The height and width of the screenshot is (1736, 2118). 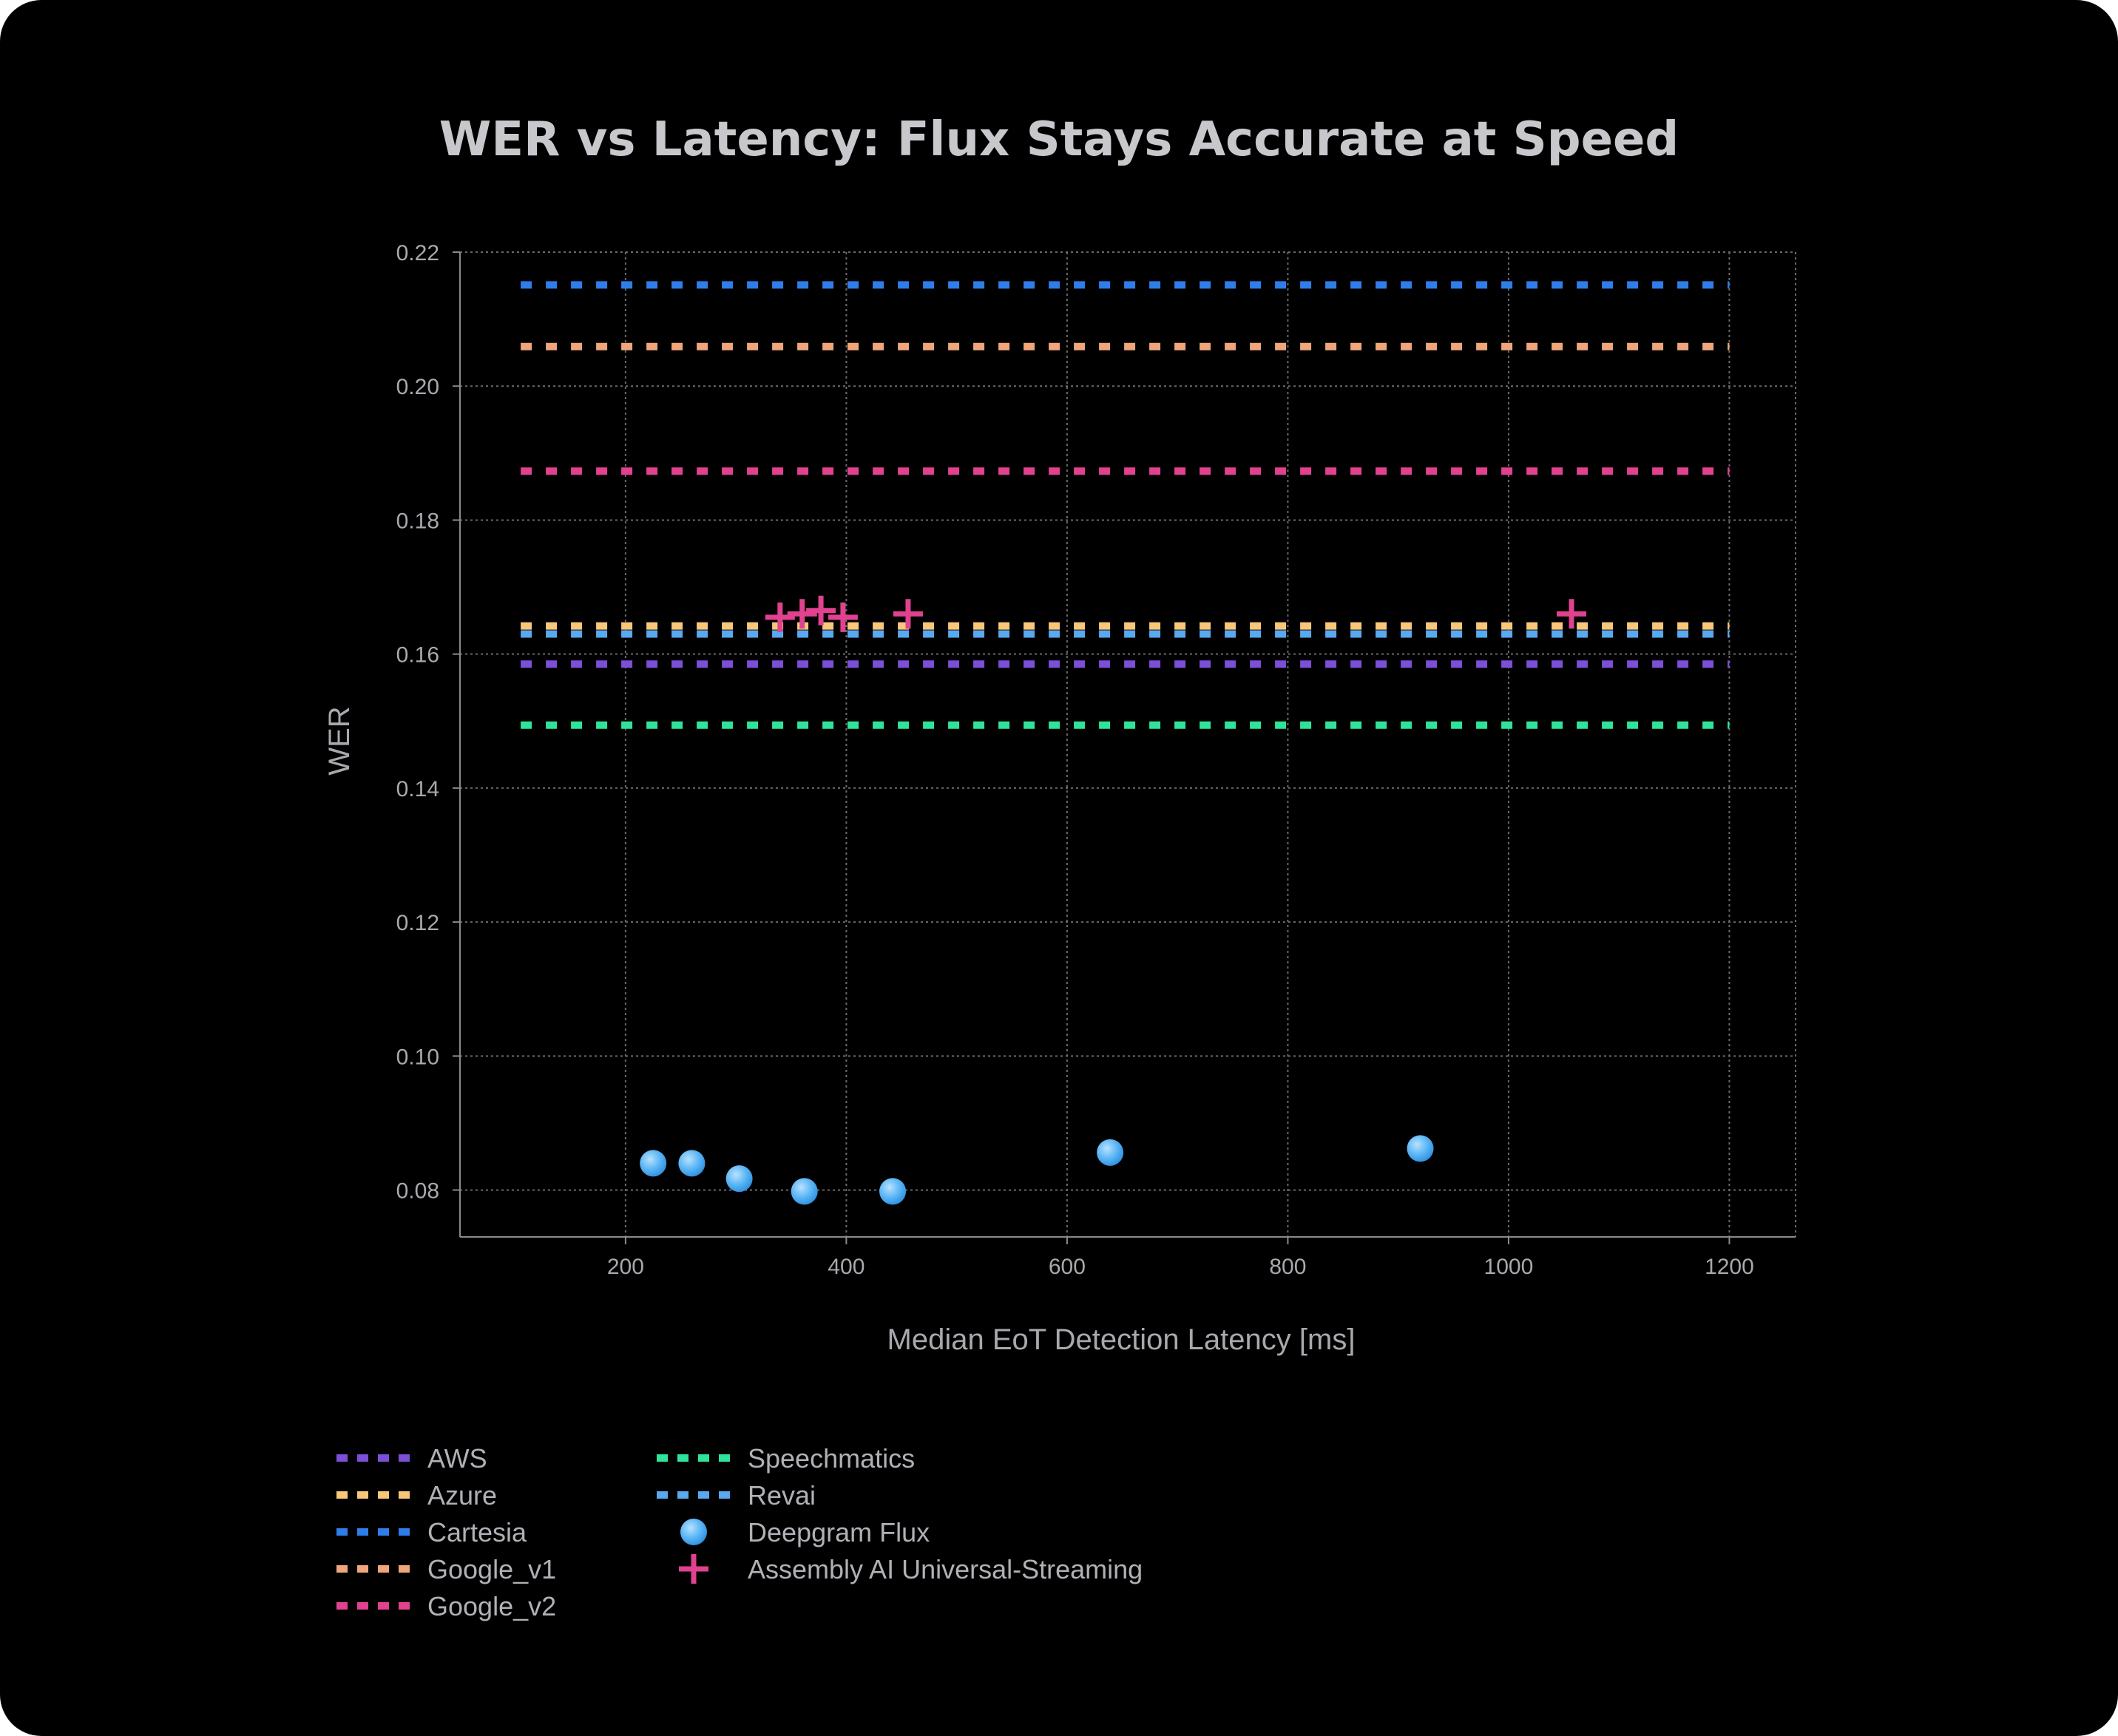 I want to click on x-tick-label: 1000, so click(x=1509, y=1267).